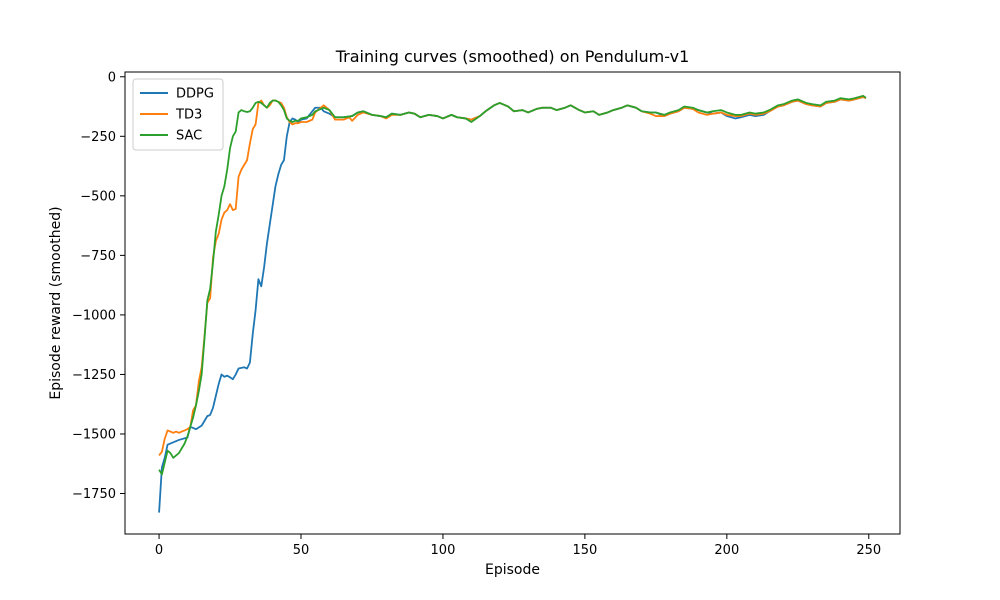  Describe the element at coordinates (726, 550) in the screenshot. I see `x-tick-label: 200` at that location.